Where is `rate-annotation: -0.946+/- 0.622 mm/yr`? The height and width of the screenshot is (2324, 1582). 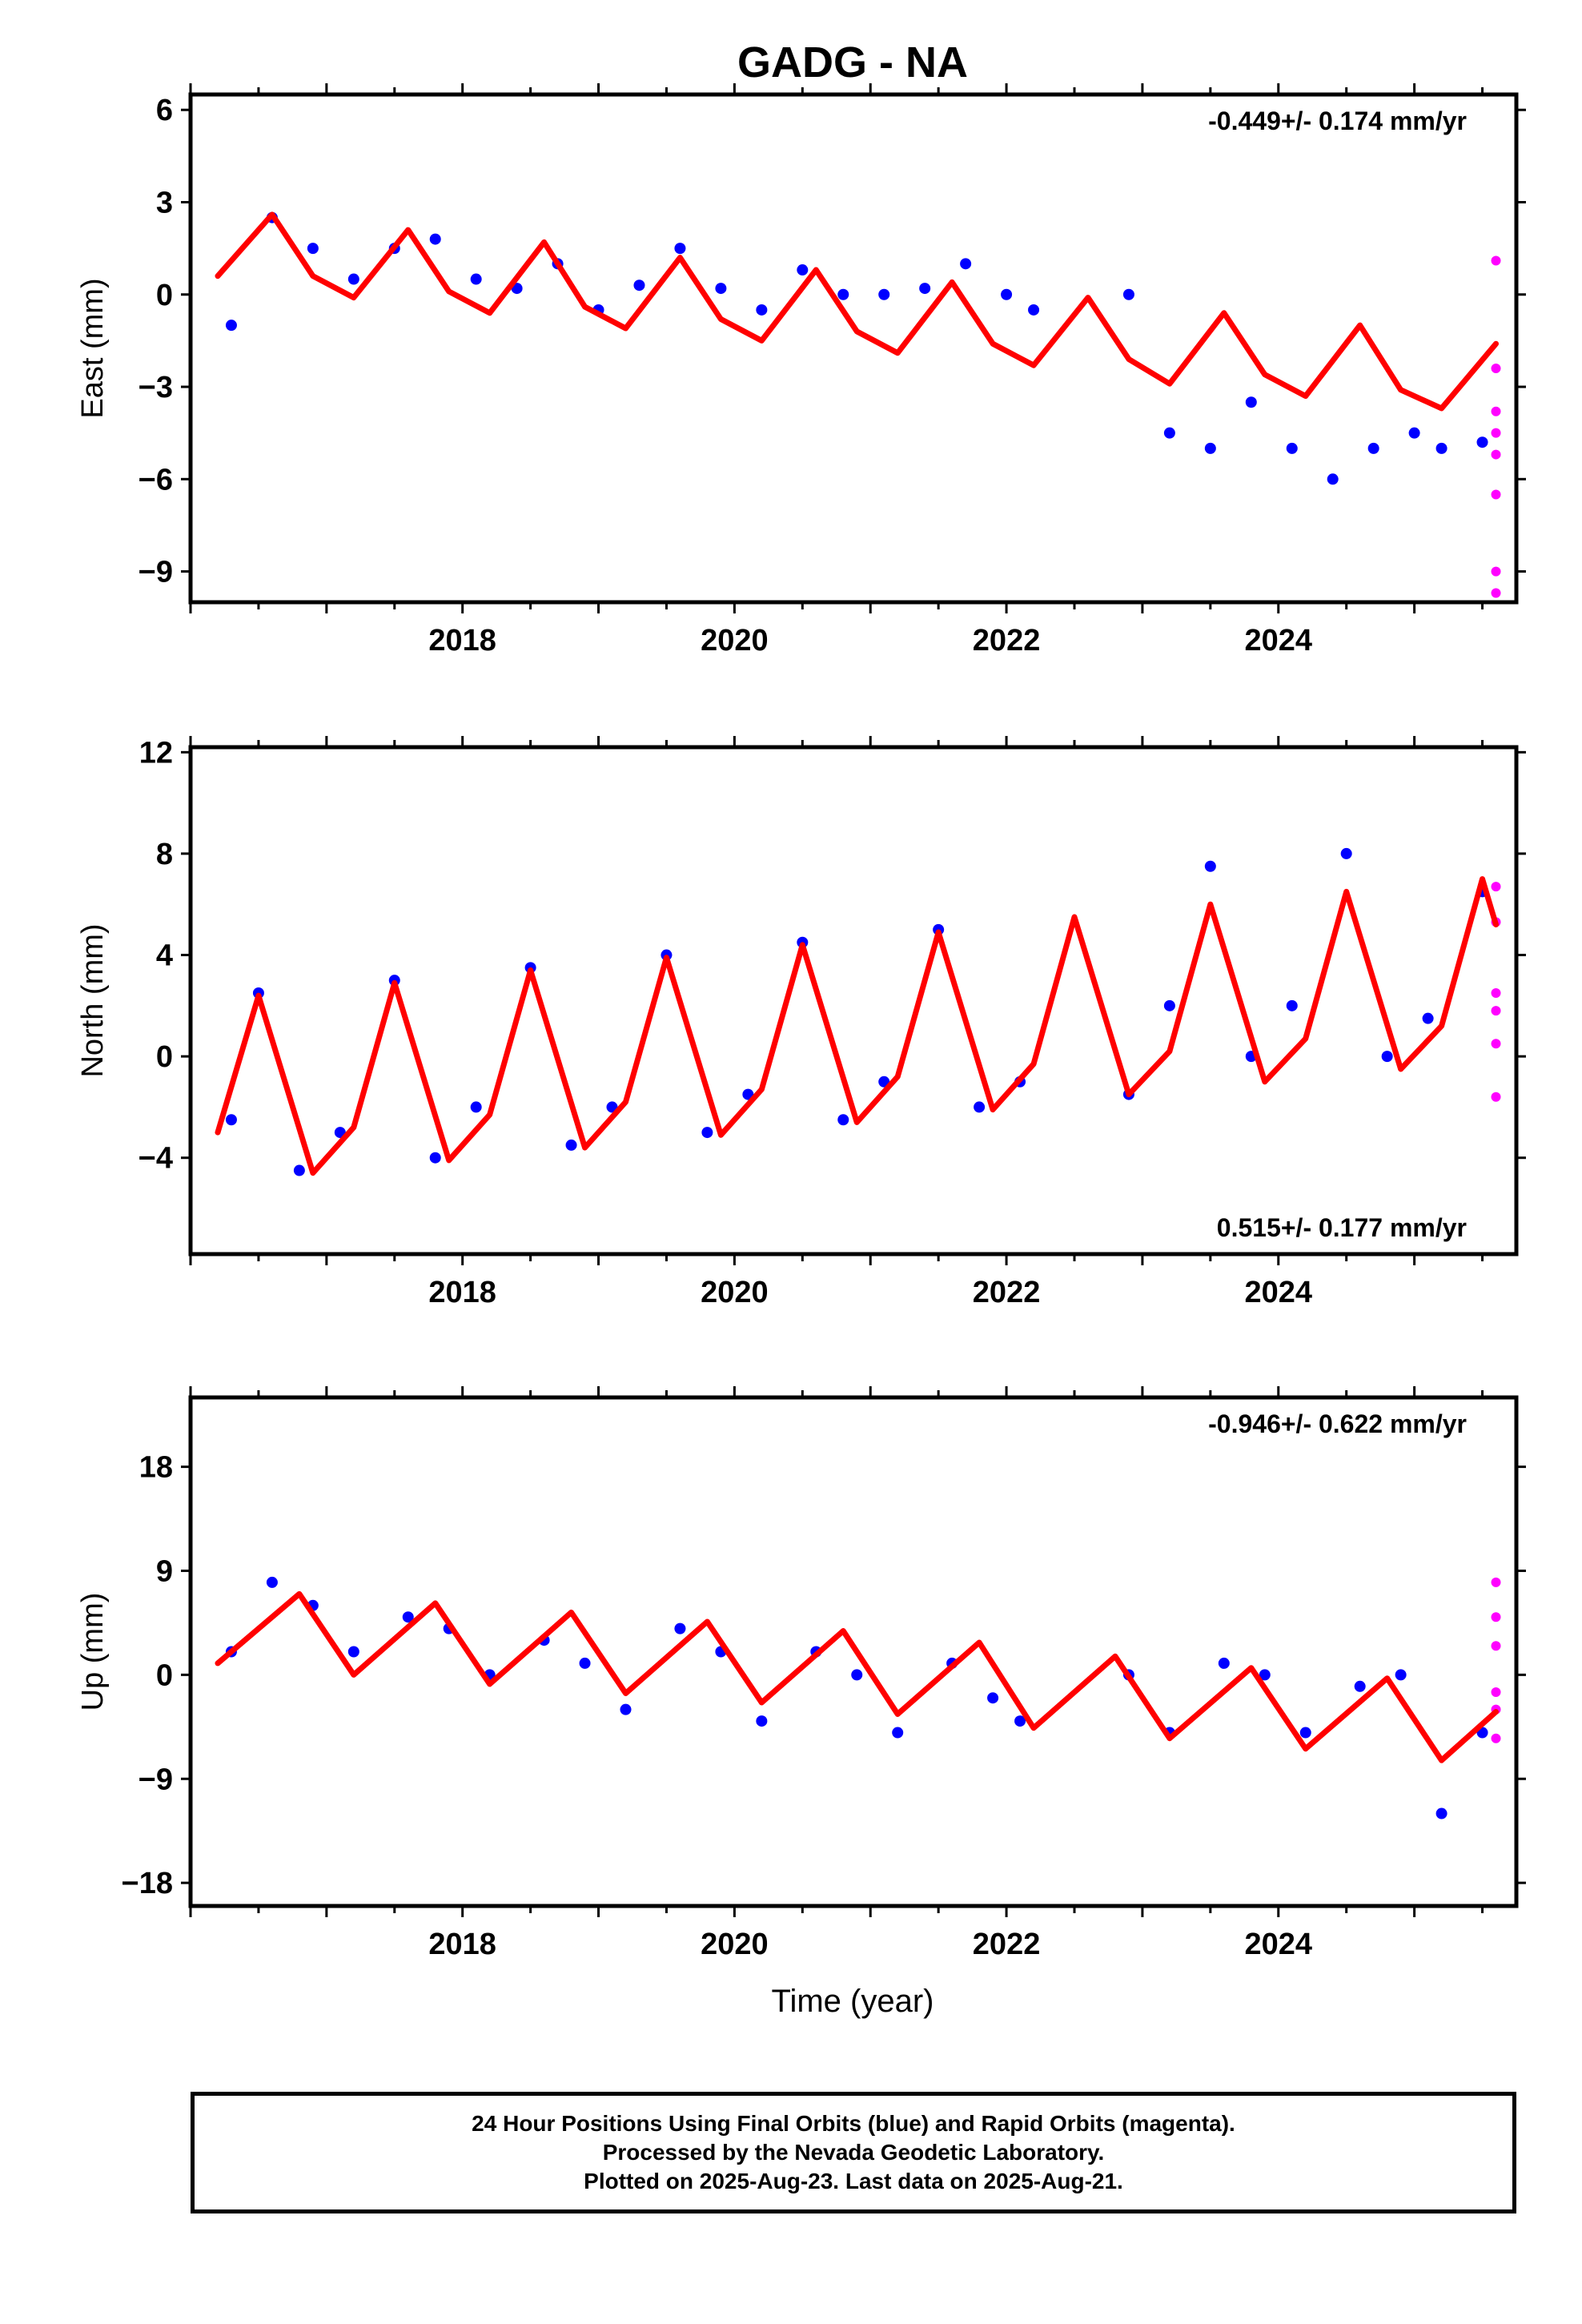
rate-annotation: -0.946+/- 0.622 mm/yr is located at coordinates (1337, 1423).